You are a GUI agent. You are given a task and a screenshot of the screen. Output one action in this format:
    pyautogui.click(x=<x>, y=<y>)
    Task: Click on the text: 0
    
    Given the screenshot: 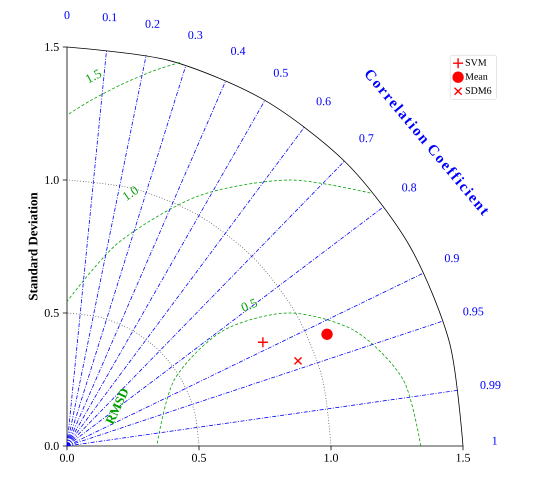 What is the action you would take?
    pyautogui.click(x=67, y=15)
    